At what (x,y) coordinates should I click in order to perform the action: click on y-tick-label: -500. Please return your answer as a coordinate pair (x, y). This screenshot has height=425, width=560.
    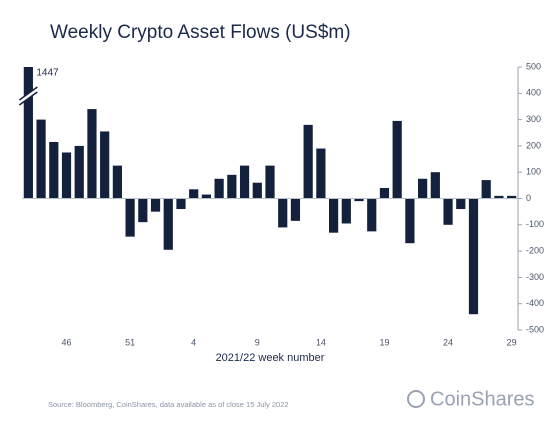
    Looking at the image, I should click on (535, 329).